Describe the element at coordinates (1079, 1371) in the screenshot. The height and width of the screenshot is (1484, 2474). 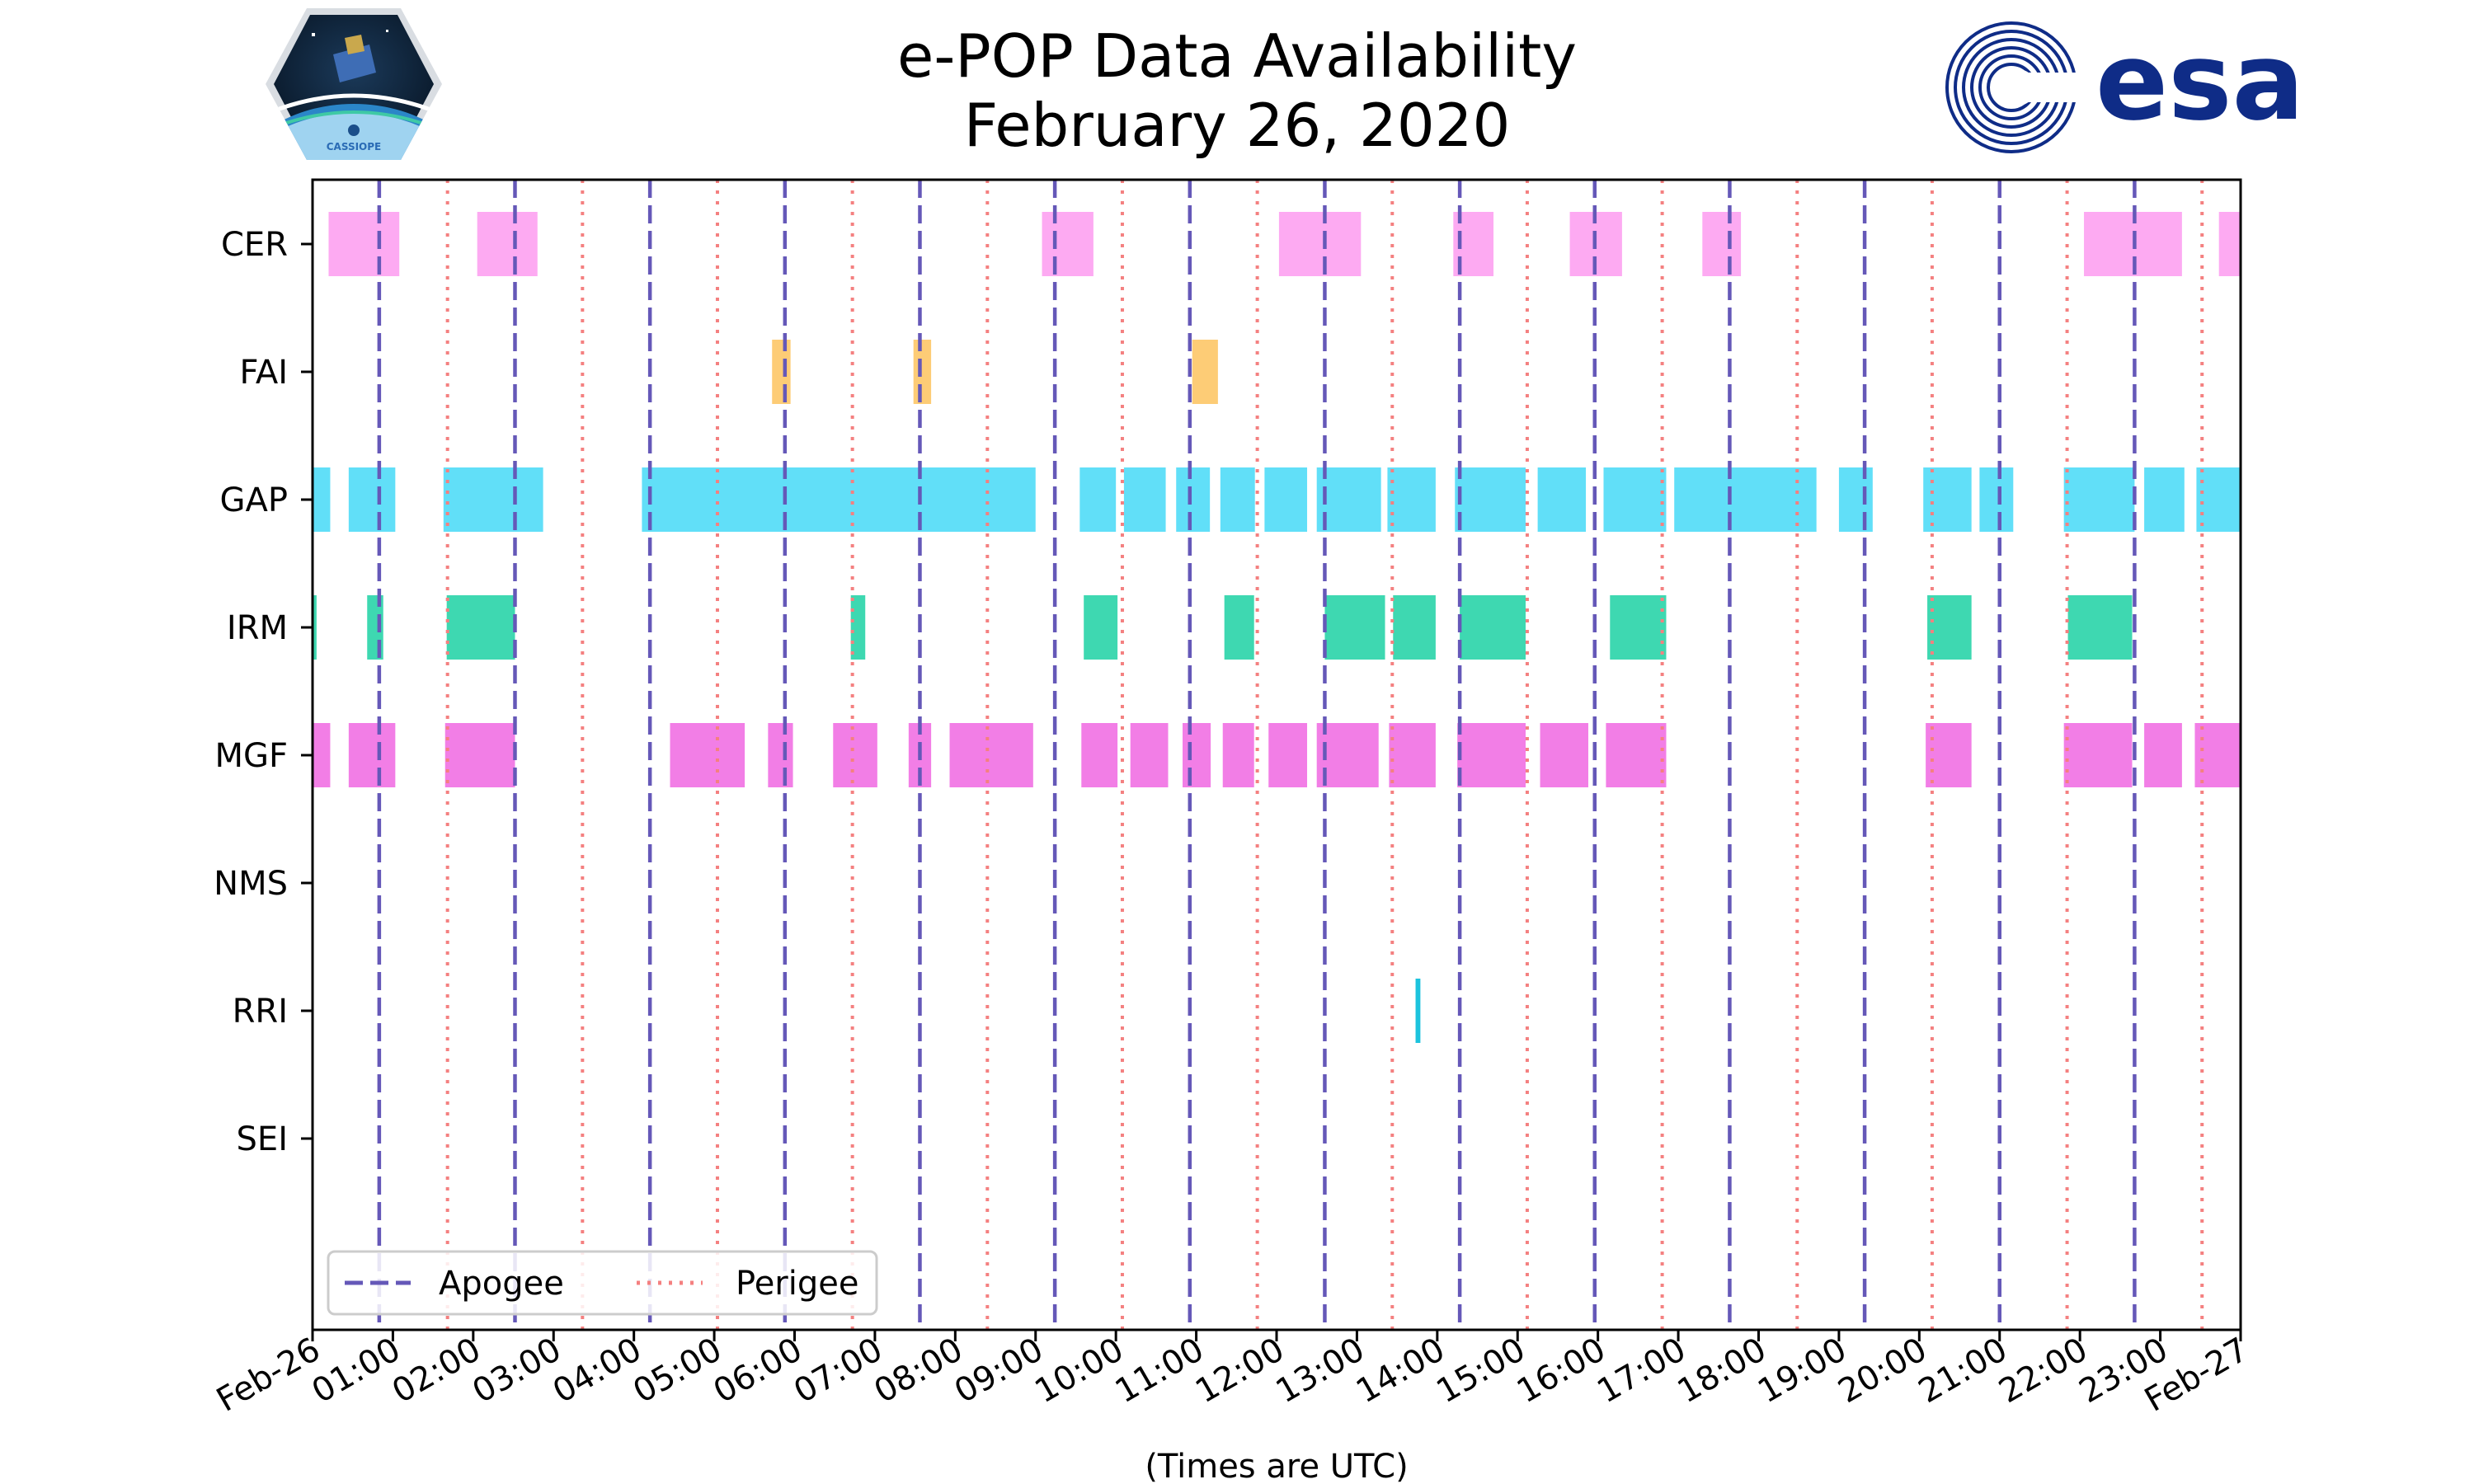
I see `x-tick-label-10: 10:00` at that location.